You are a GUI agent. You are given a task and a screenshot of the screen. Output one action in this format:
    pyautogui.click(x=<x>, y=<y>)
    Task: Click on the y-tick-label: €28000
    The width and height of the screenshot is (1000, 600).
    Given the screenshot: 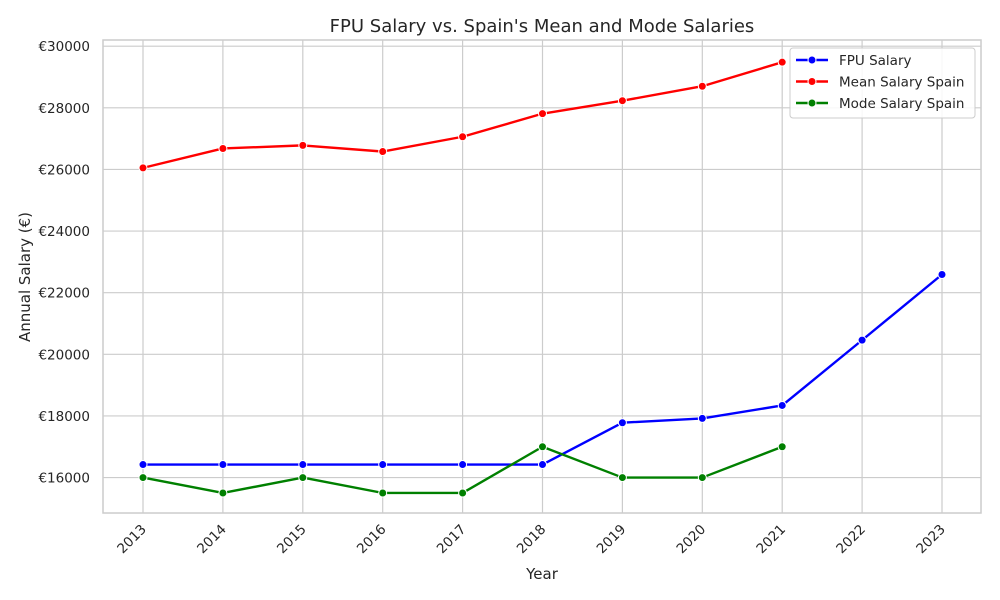 What is the action you would take?
    pyautogui.click(x=64, y=109)
    